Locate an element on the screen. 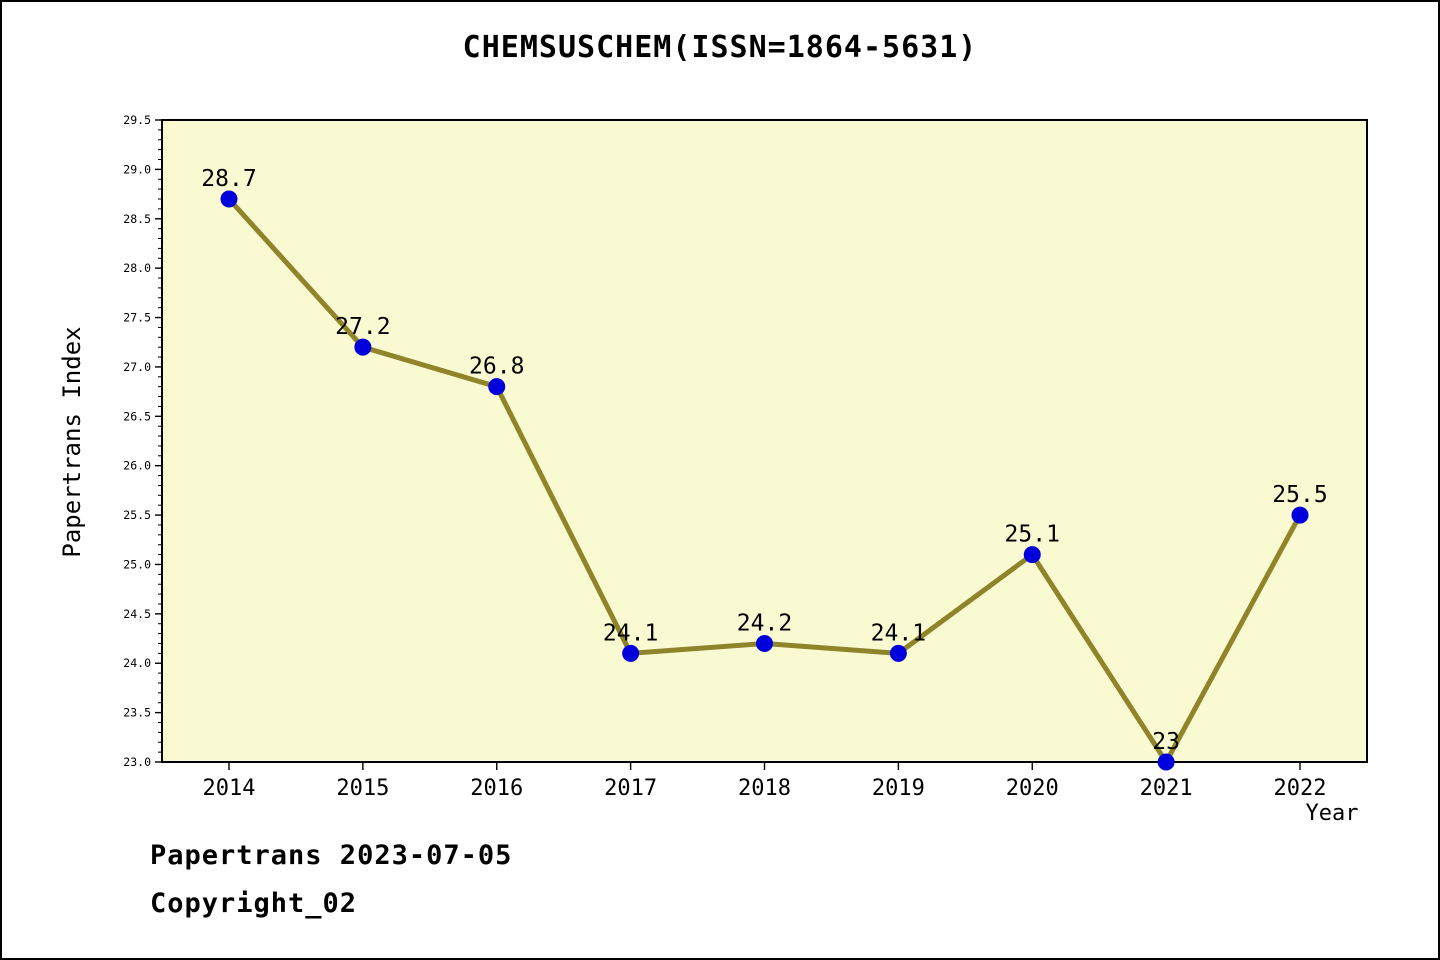 The image size is (1440, 960). y-tick-label: 27.5 is located at coordinates (137, 318).